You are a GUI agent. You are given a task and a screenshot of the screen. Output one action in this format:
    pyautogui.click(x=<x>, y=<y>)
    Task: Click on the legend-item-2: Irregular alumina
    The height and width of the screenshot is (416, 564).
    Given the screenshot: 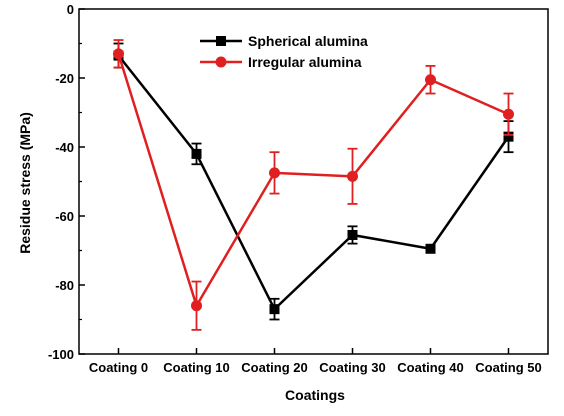 What is the action you would take?
    pyautogui.click(x=281, y=62)
    